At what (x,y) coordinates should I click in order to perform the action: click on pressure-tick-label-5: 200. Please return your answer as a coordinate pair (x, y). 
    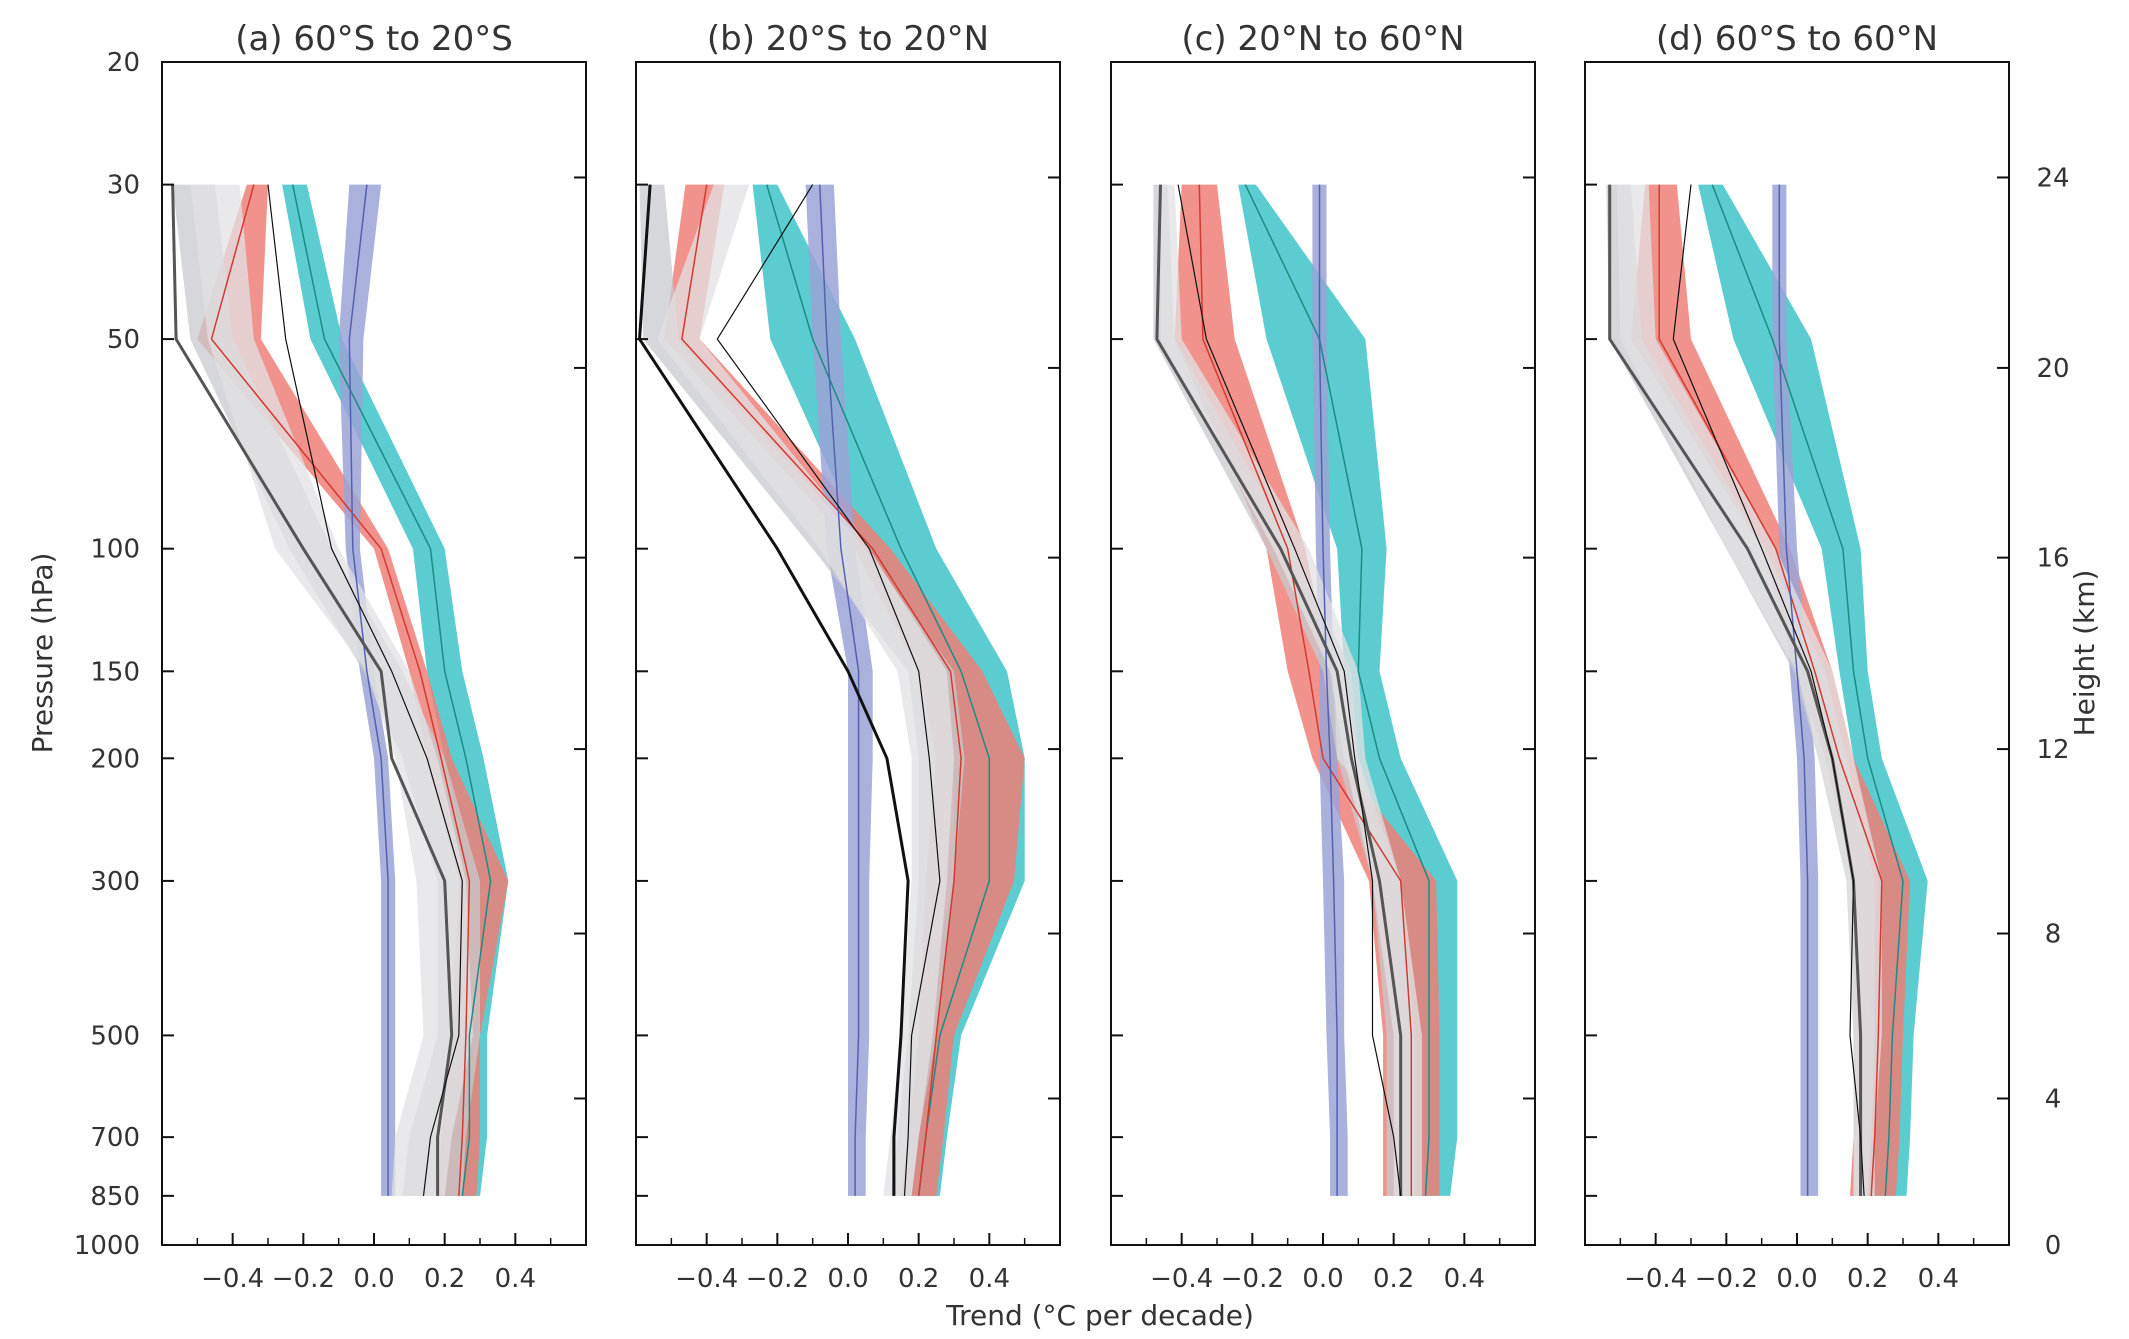
    Looking at the image, I should click on (115, 759).